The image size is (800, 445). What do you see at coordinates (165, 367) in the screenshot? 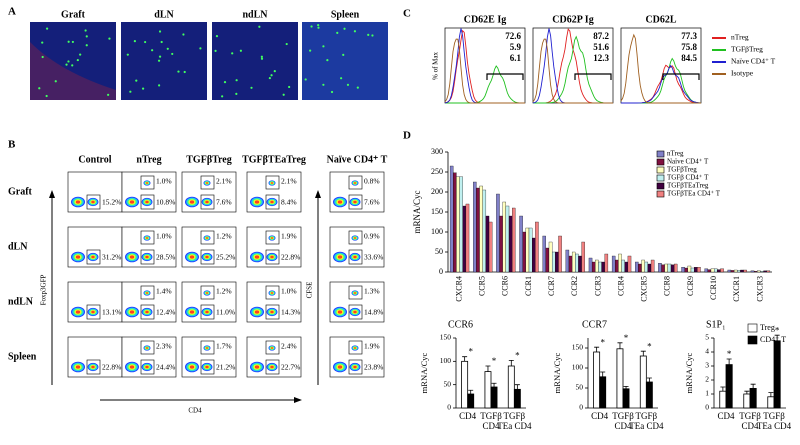
I see `gate-percent: 24.4%` at bounding box center [165, 367].